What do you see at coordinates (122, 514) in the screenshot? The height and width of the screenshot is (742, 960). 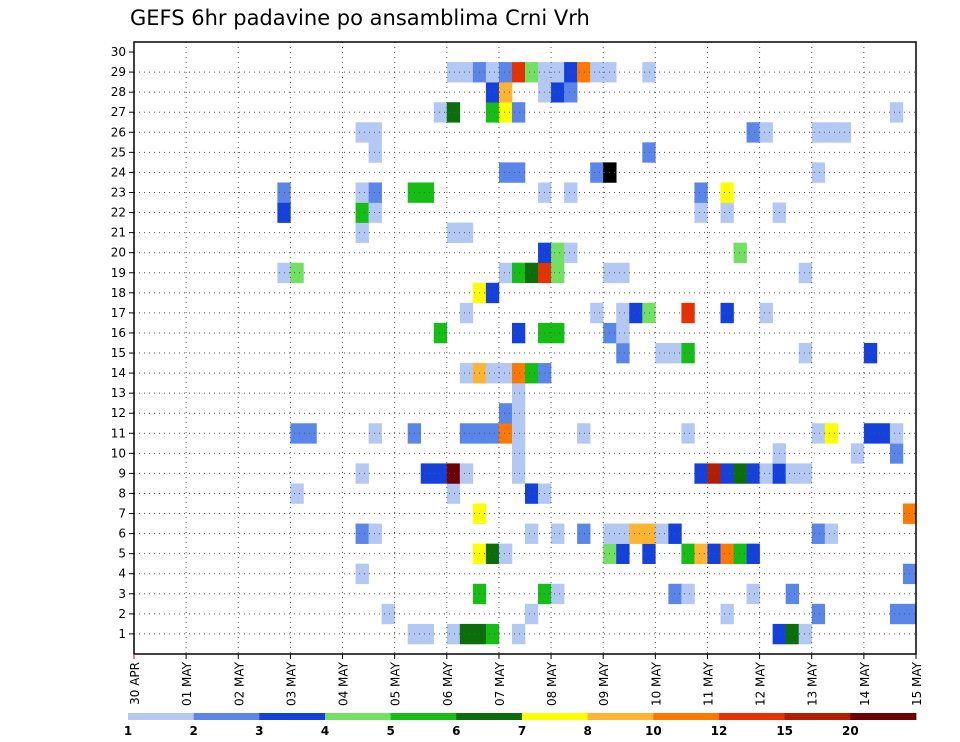 I see `y-tick-label: 7` at bounding box center [122, 514].